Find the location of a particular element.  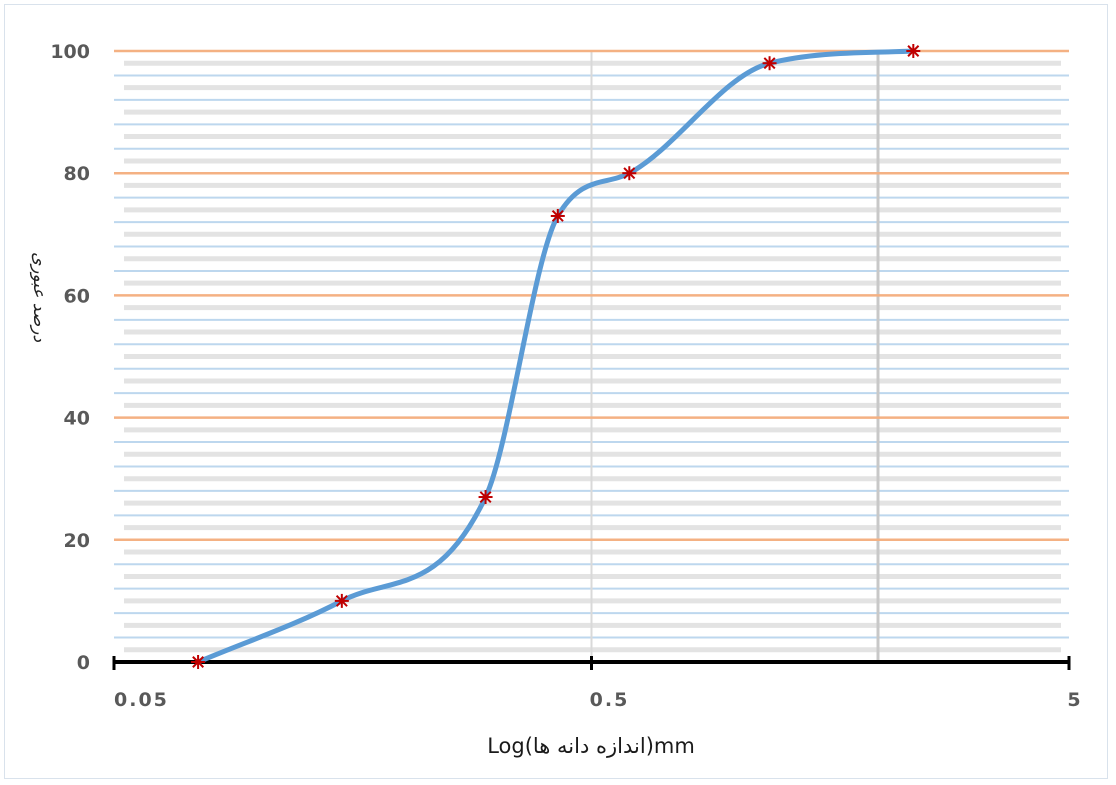

y-tick-label: 20 is located at coordinates (77, 541).